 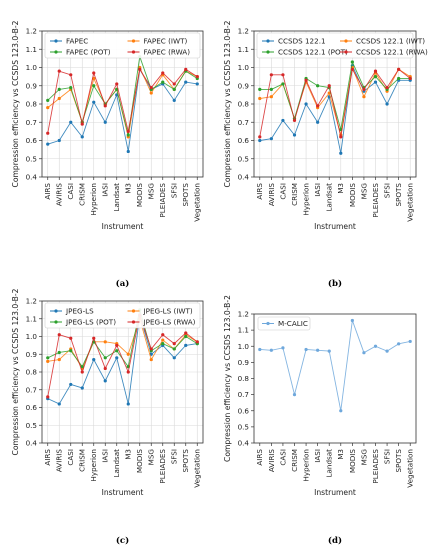 I want to click on legend-entry: M-CALIC, so click(x=293, y=323).